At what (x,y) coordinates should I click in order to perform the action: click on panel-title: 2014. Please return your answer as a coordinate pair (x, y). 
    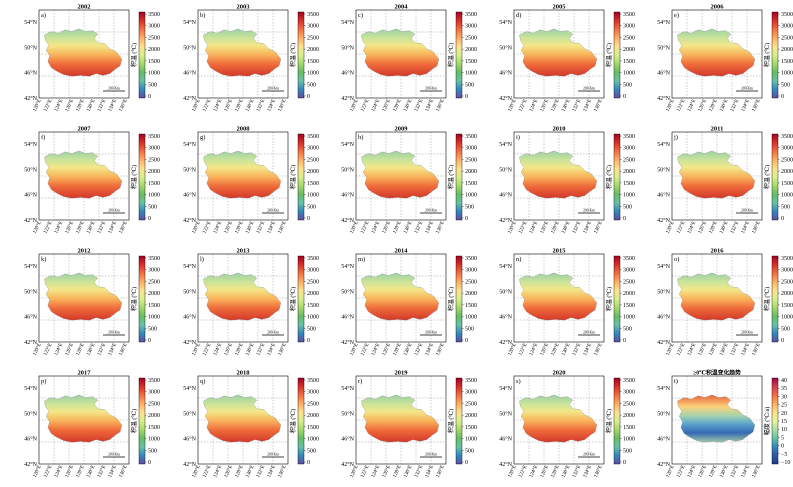
    Looking at the image, I should click on (402, 251).